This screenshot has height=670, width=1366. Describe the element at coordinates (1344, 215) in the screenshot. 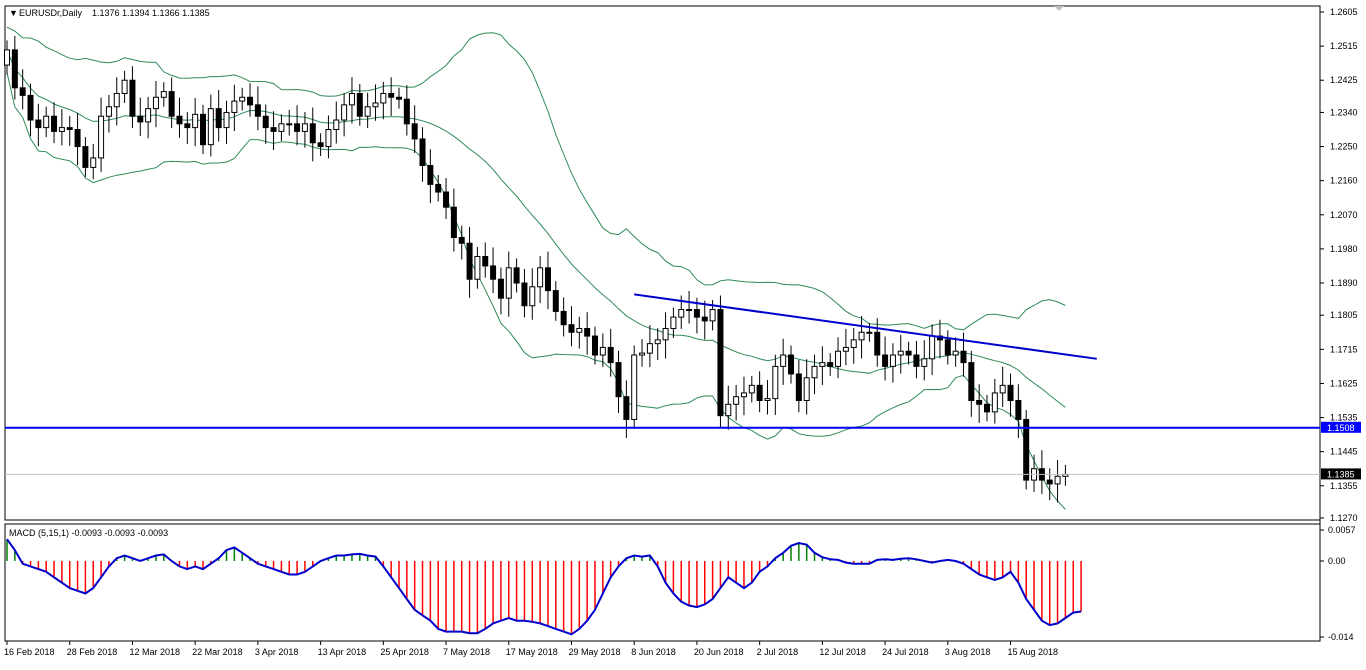

I see `price-tick-label: 1.2070` at that location.